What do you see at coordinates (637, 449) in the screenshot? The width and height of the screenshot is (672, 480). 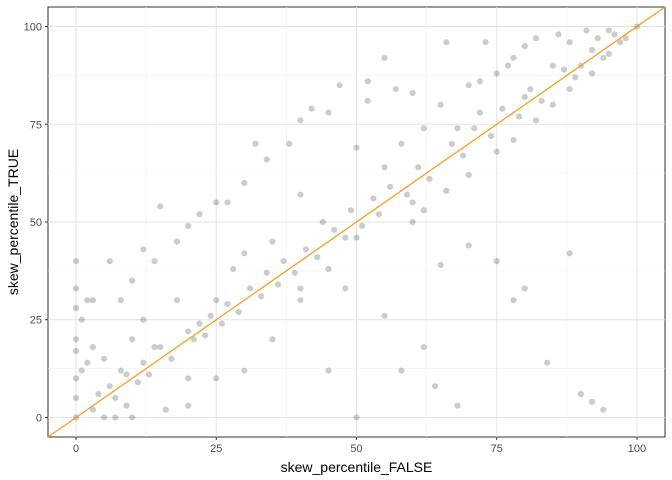 I see `x-tick-label: 100` at bounding box center [637, 449].